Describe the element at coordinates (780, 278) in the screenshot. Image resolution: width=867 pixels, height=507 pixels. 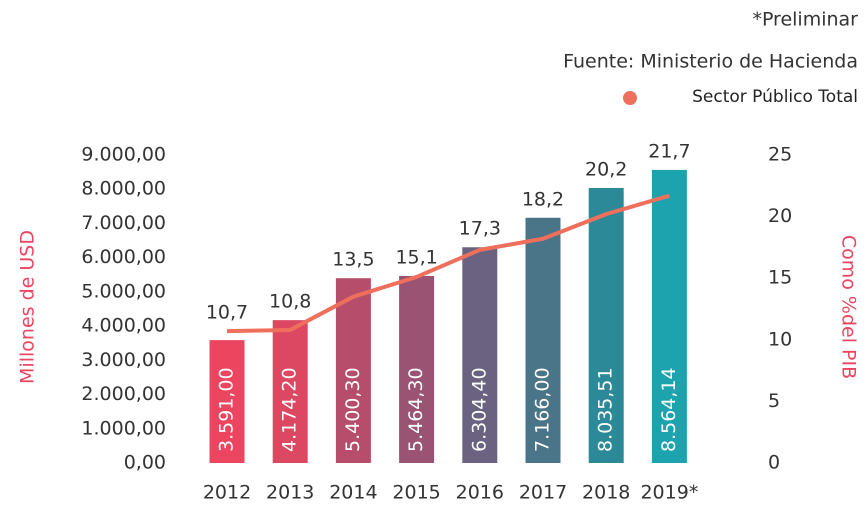
I see `y2-tick-label: 15` at that location.